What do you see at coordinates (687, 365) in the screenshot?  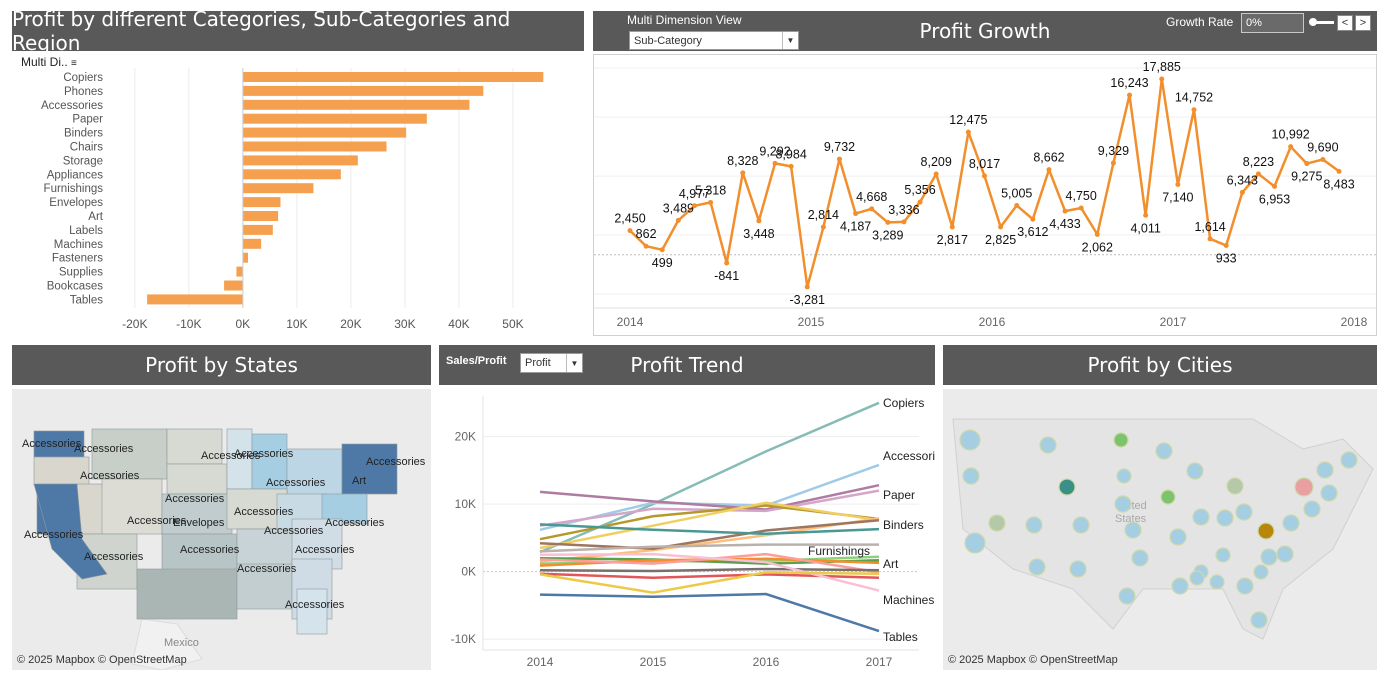 I see `panel-trend-header: Profit Trend` at bounding box center [687, 365].